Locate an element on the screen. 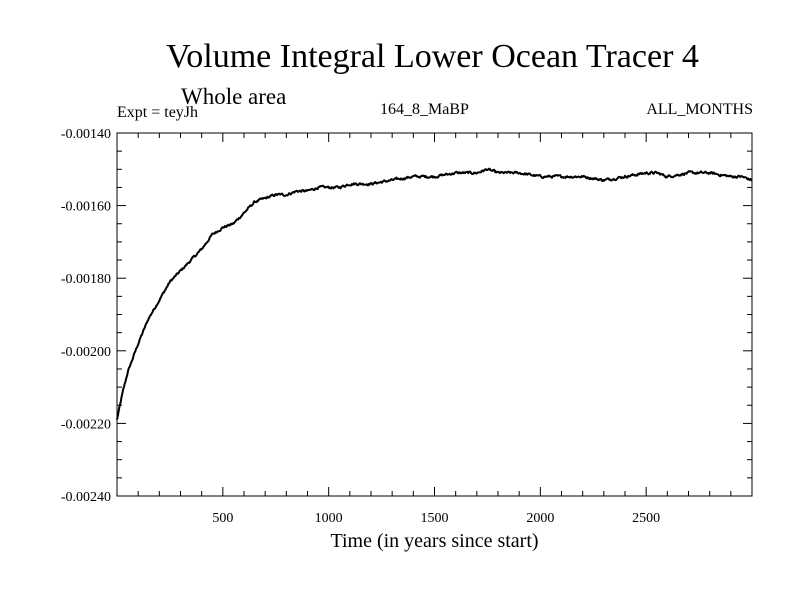 Image resolution: width=800 pixels, height=600 pixels. x-tick-label: 1500 is located at coordinates (435, 518).